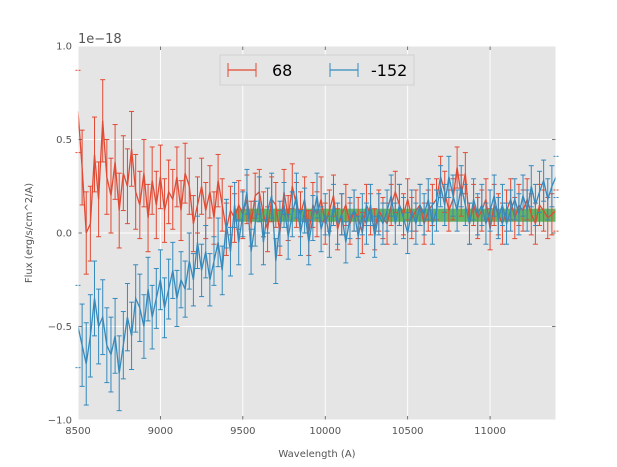 This screenshot has height=467, width=617. Describe the element at coordinates (64, 234) in the screenshot. I see `y-tick-label: 0.0` at that location.